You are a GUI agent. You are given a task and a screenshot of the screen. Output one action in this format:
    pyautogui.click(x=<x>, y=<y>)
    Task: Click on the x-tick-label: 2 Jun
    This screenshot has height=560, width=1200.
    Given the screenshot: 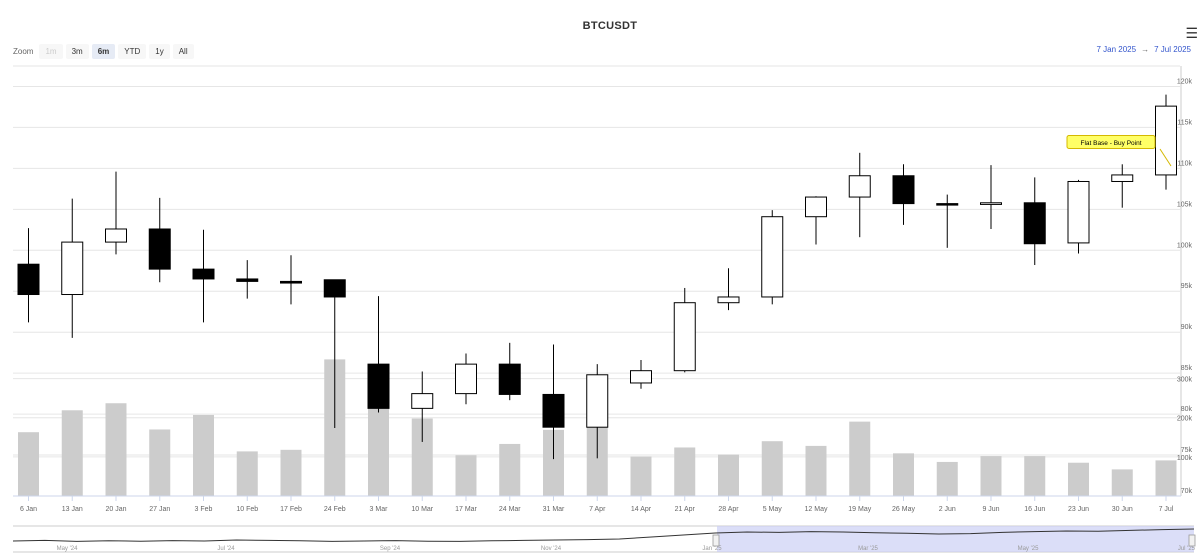 What is the action you would take?
    pyautogui.click(x=947, y=509)
    